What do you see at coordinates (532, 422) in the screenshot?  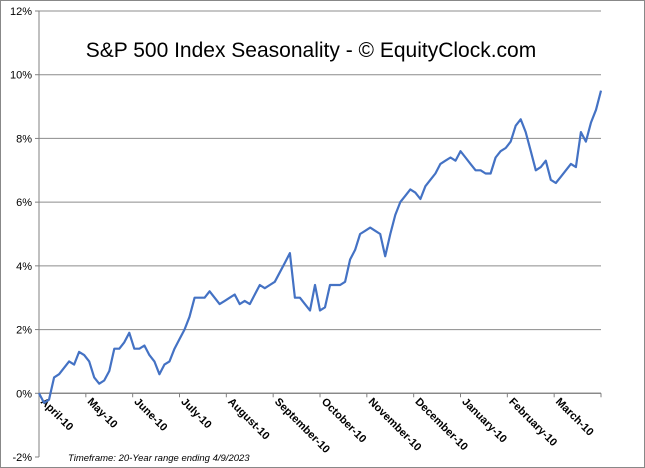 I see `x-tick-label: February-10` at bounding box center [532, 422].